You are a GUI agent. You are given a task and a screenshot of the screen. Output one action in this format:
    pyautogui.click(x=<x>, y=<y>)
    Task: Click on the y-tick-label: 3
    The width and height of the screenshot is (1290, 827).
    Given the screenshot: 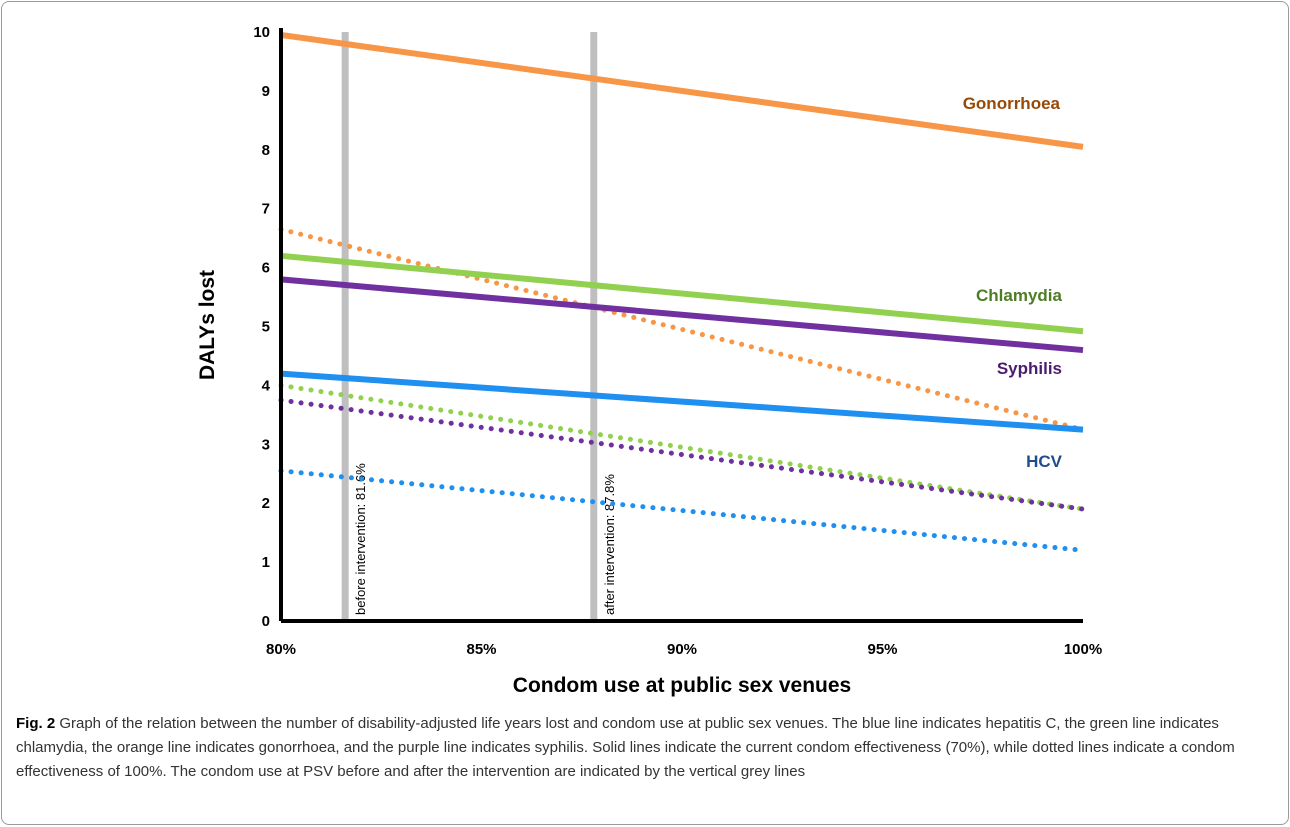 What is the action you would take?
    pyautogui.click(x=266, y=444)
    